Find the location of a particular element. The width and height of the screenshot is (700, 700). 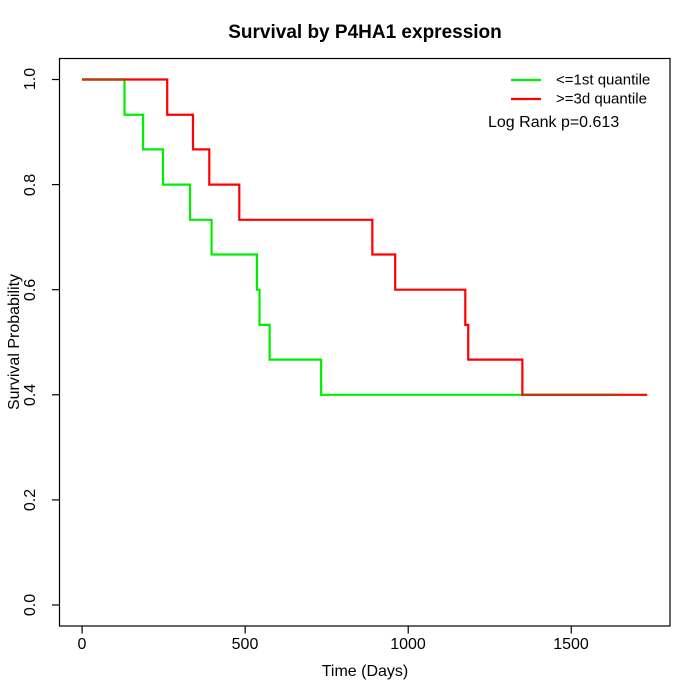

x-tick-label-500: 500 is located at coordinates (245, 644).